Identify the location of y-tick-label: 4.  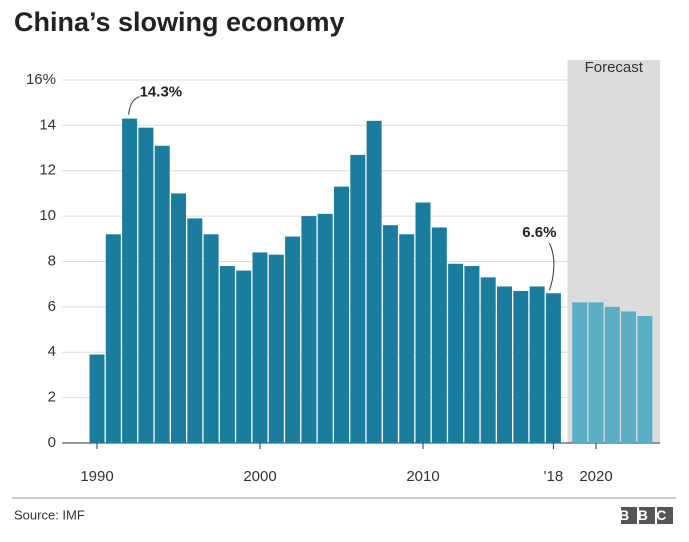
(52, 351).